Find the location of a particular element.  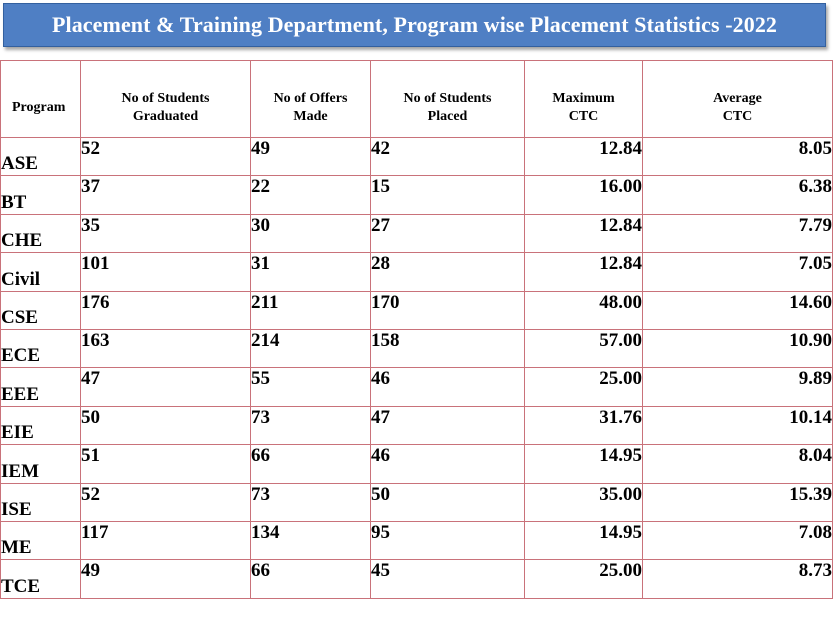

avg-ctc-cell: 9.89 is located at coordinates (737, 387).